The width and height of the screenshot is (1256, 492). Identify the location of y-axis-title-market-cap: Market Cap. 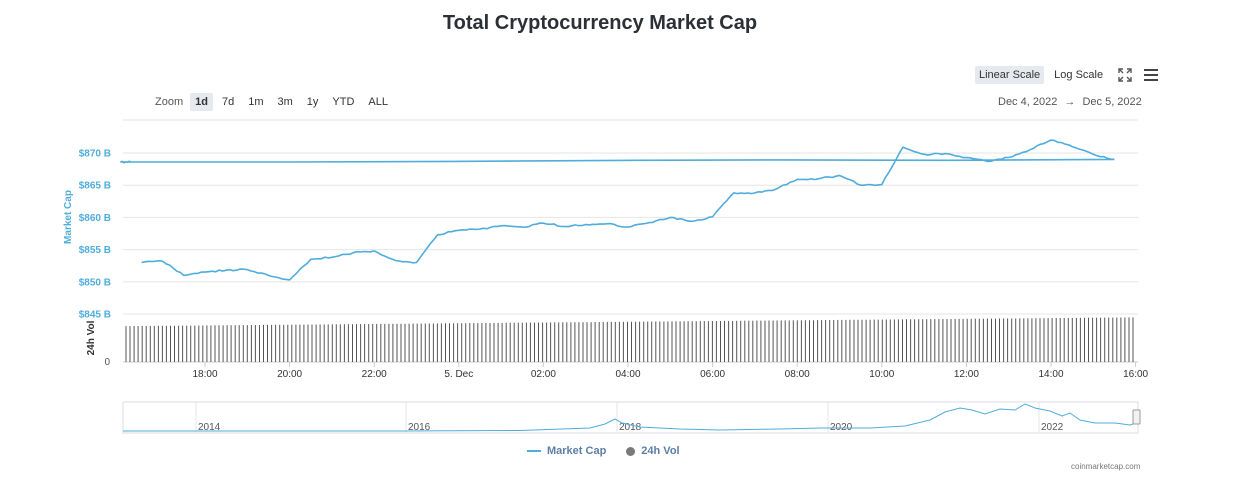
(68, 217).